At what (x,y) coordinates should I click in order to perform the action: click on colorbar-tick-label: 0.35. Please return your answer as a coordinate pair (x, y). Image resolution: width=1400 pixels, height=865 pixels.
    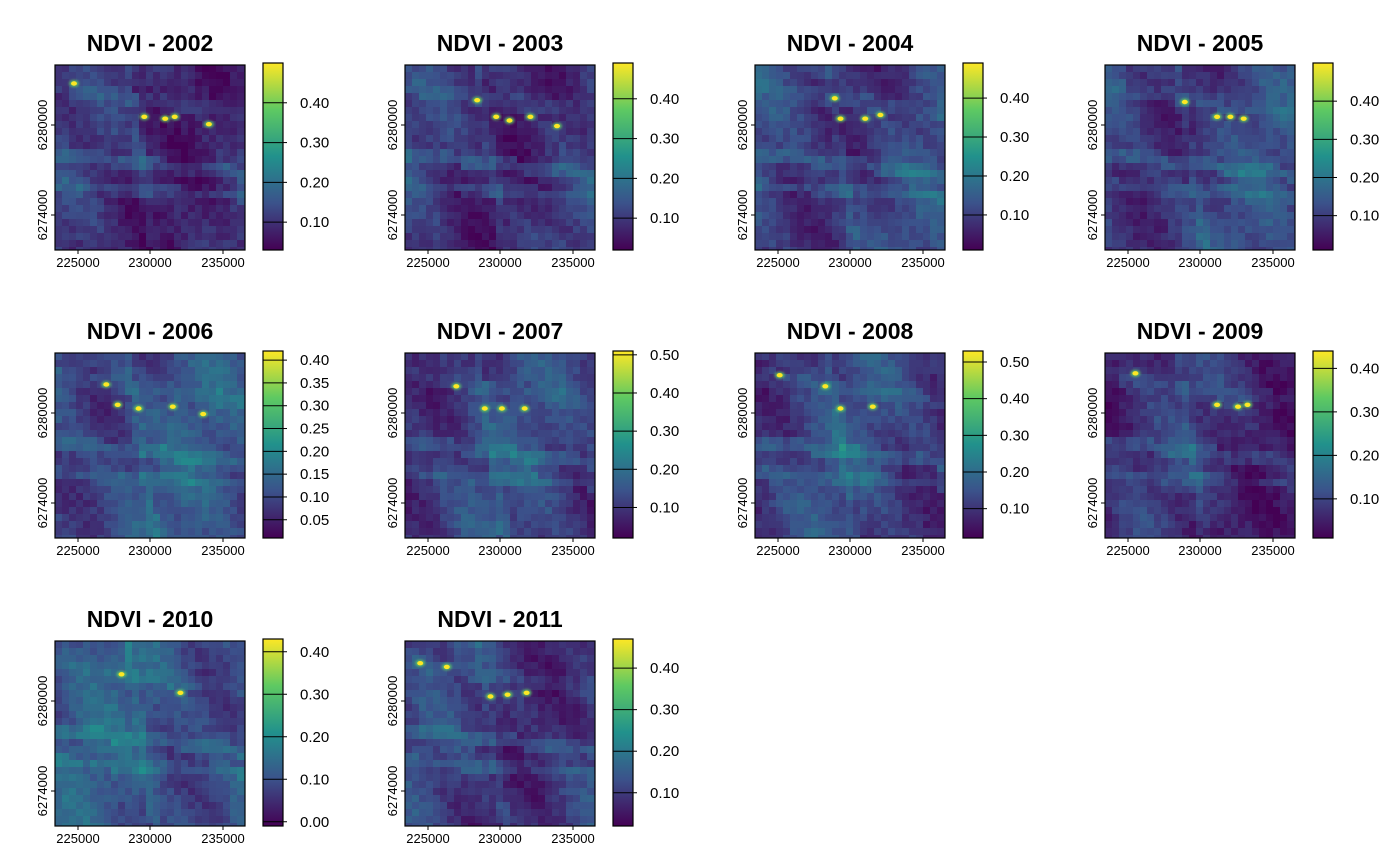
    Looking at the image, I should click on (314, 383).